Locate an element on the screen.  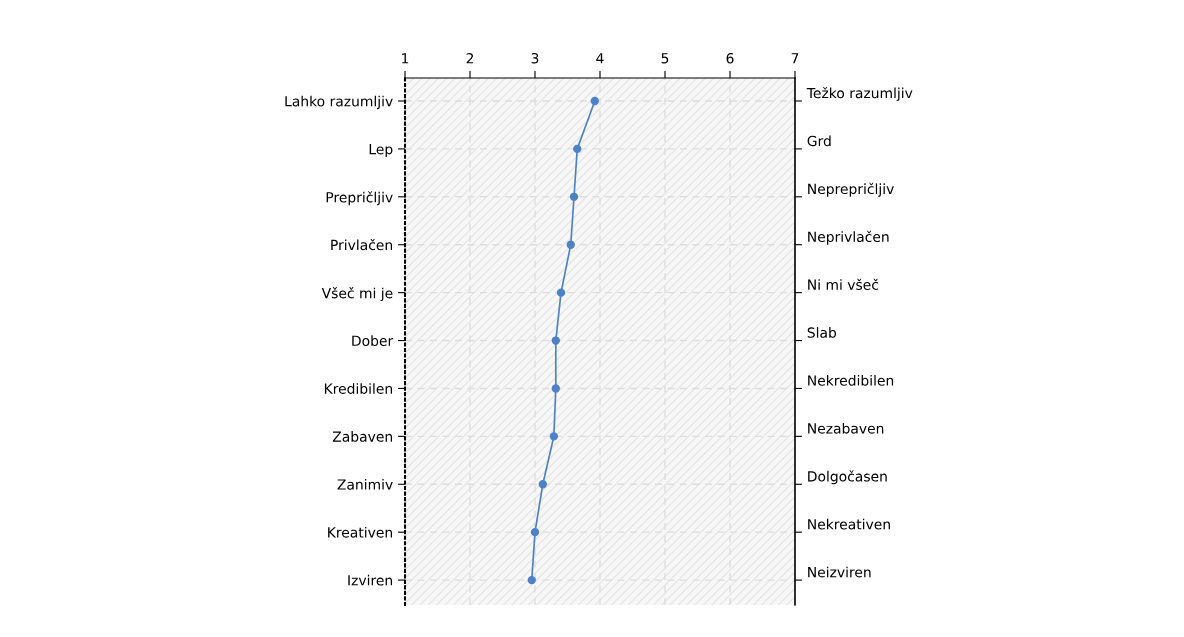
x-tick-label: 3 is located at coordinates (535, 58).